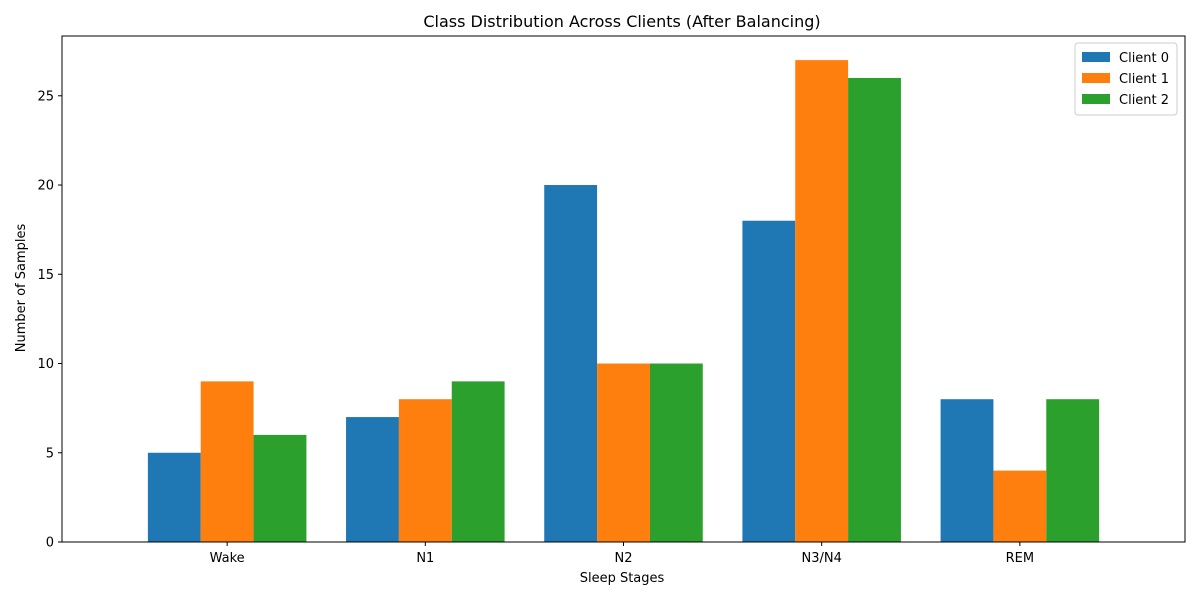 The width and height of the screenshot is (1200, 604). Describe the element at coordinates (822, 301) in the screenshot. I see `bar-client-1-n3-n4` at that location.